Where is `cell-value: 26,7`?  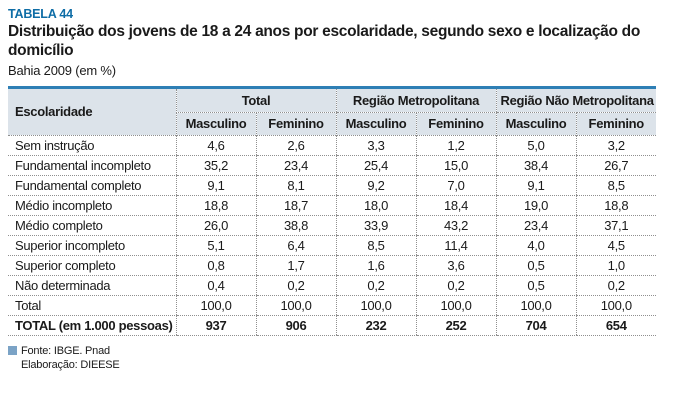 cell-value: 26,7 is located at coordinates (615, 165).